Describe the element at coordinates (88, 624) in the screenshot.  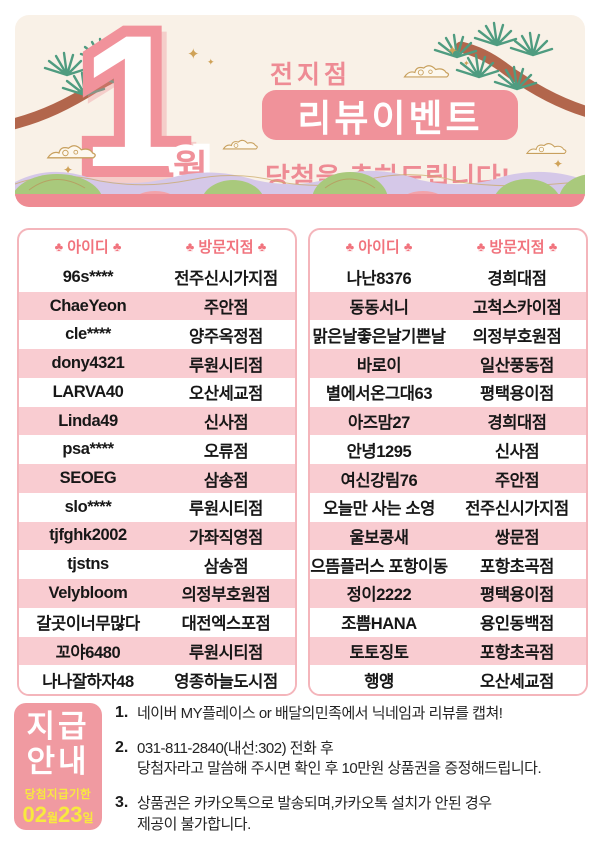
I see `winner-id: 갈곳이너무많다` at that location.